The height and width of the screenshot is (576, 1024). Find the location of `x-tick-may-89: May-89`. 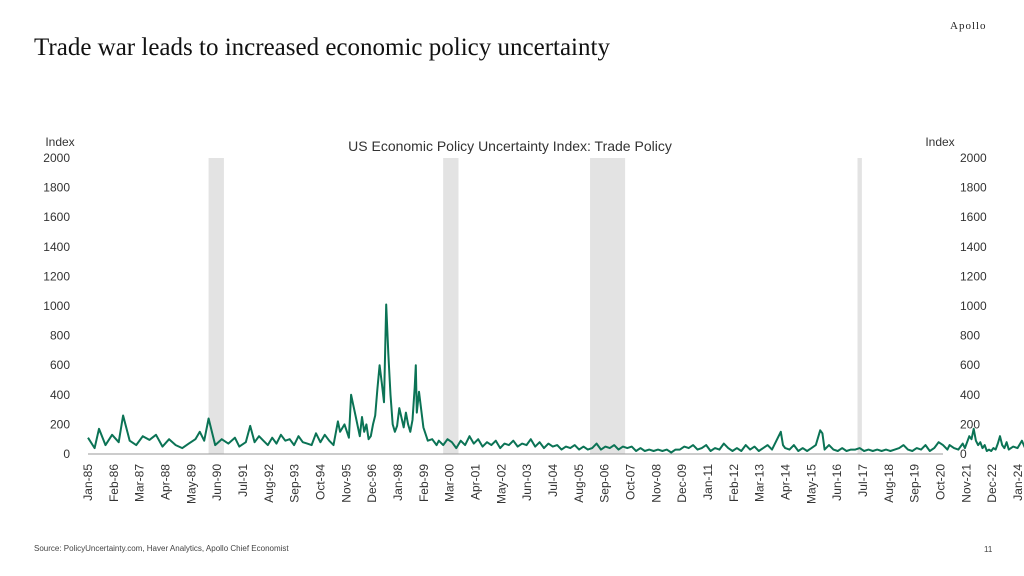

x-tick-may-89: May-89 is located at coordinates (191, 484).